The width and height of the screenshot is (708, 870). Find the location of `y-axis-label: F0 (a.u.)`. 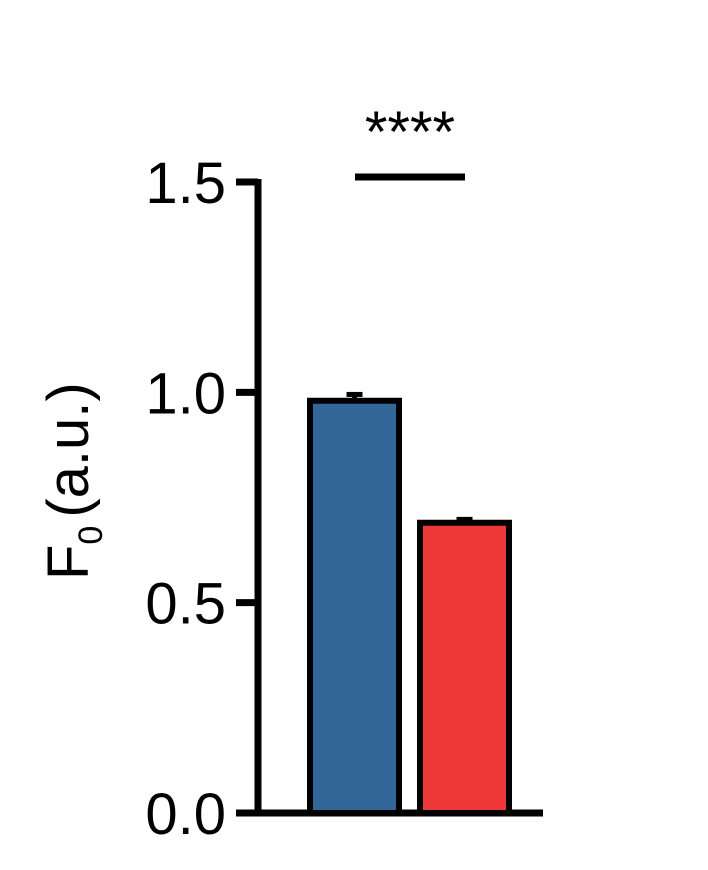

y-axis-label: F0 (a.u.) is located at coordinates (73, 481).